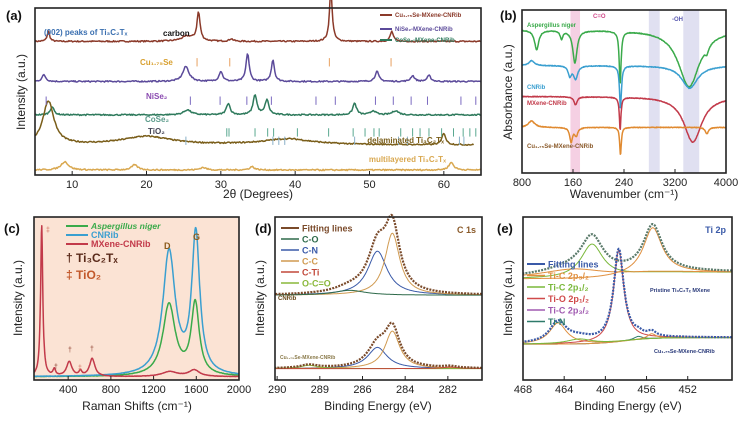 The height and width of the screenshot is (431, 743). I want to click on x-tick-label-2: 240, so click(624, 183).